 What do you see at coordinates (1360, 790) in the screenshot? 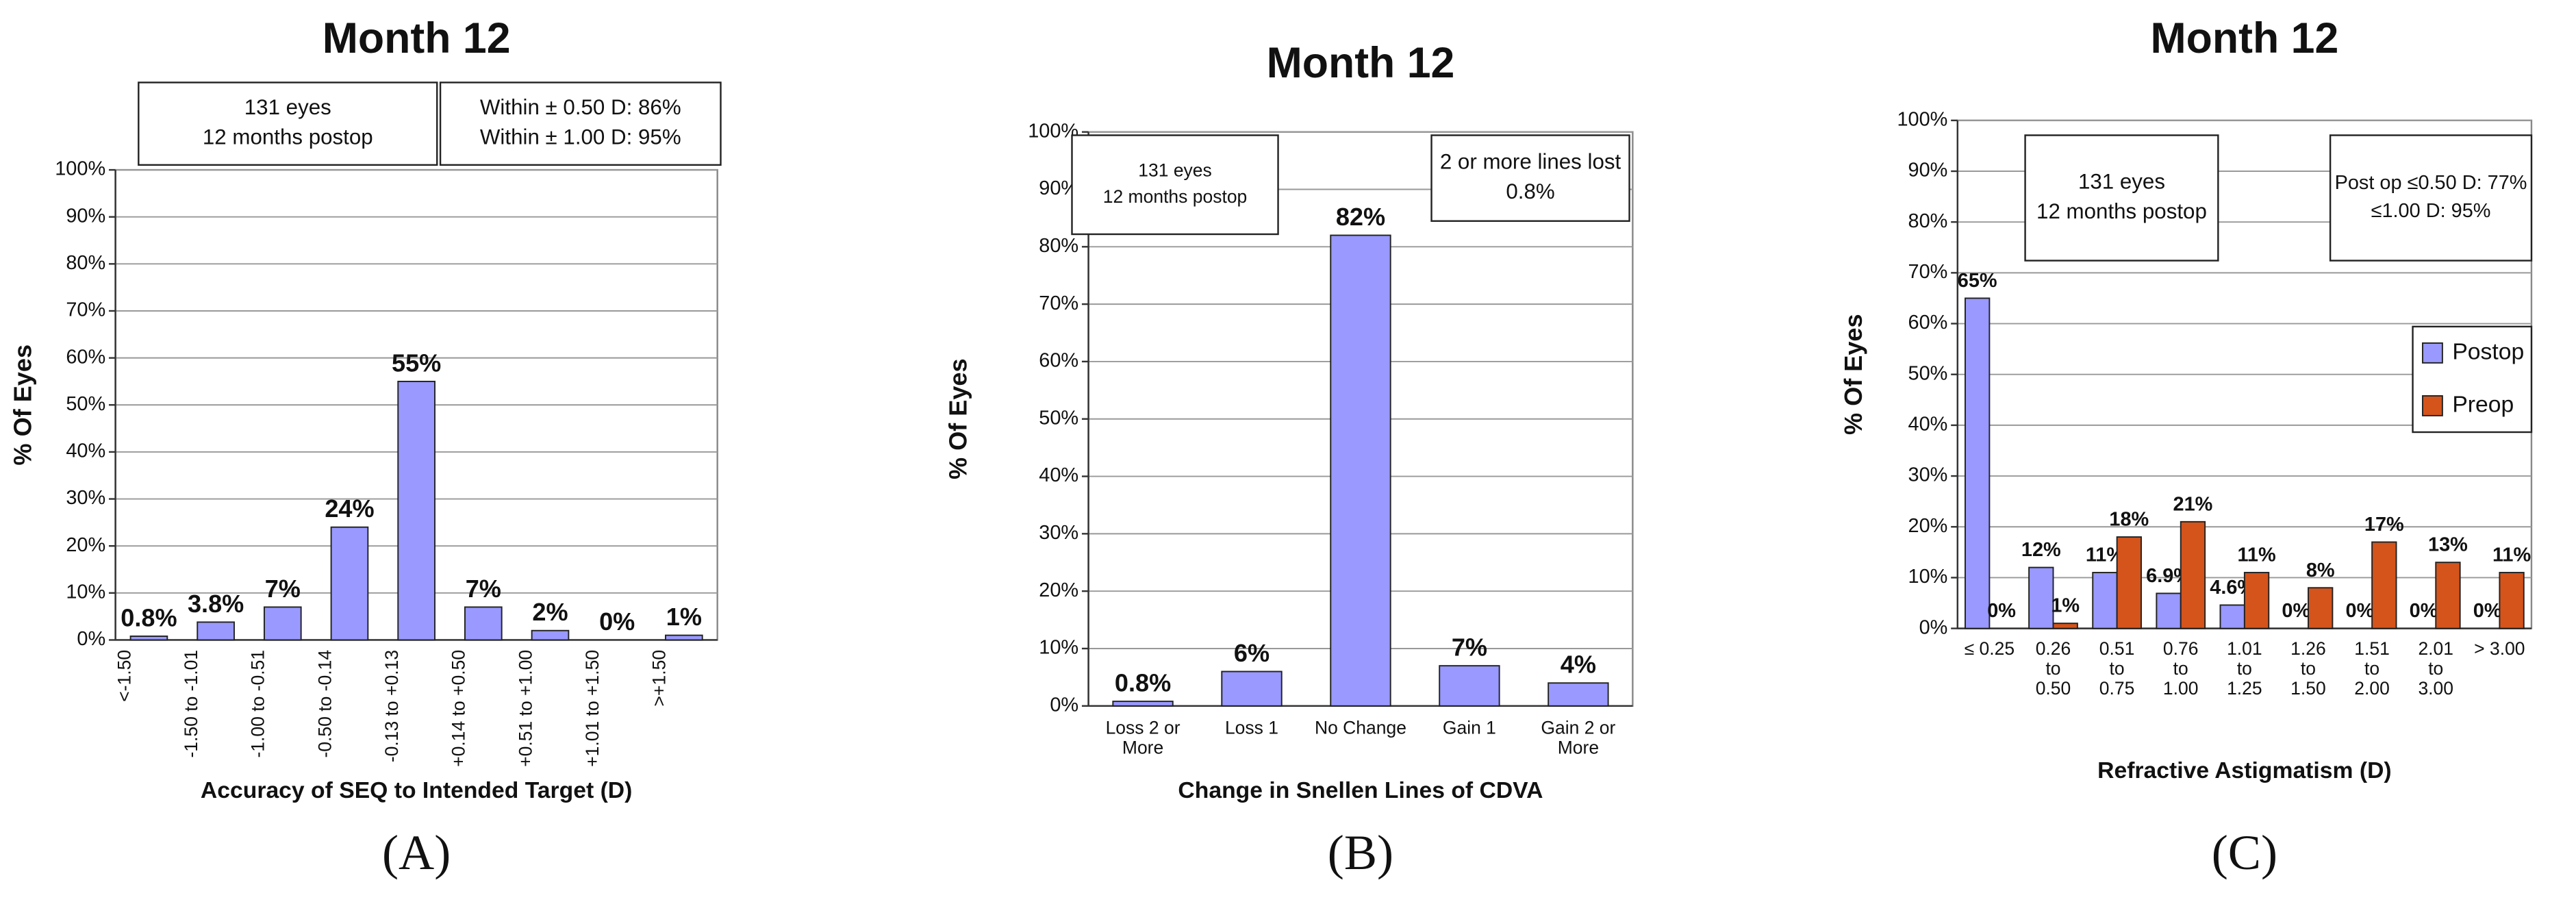
I see `x-axis-label: Change in Snellen Lines of CDVA` at bounding box center [1360, 790].